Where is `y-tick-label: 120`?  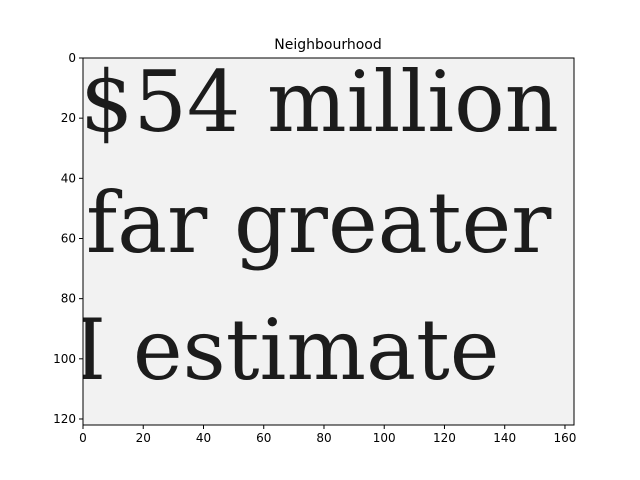
y-tick-label: 120 is located at coordinates (64, 419).